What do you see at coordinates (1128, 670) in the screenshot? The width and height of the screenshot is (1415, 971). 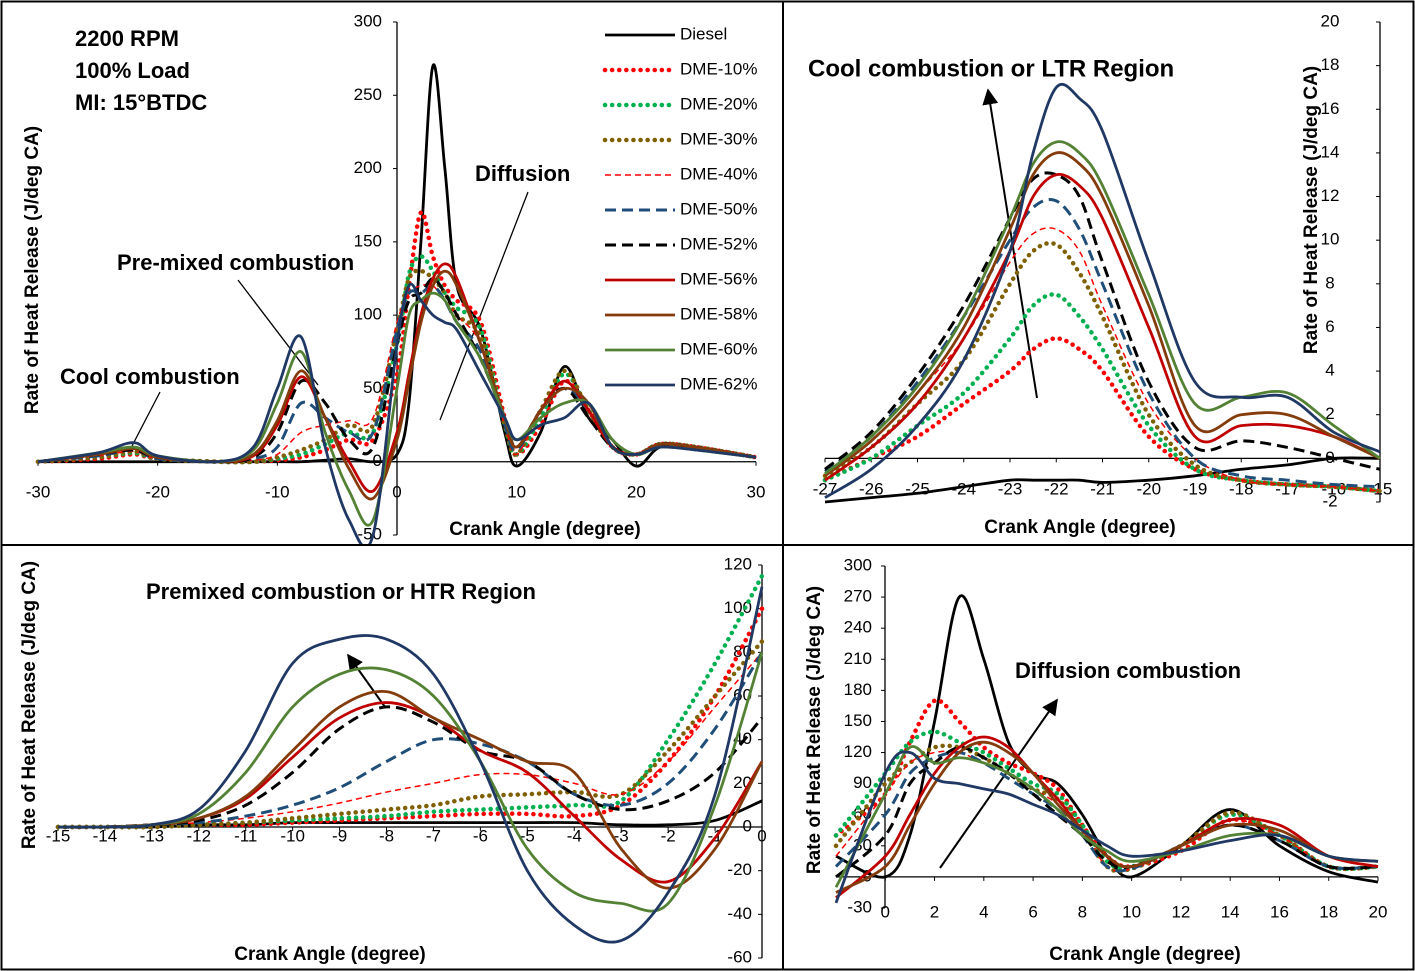 I see `annotation: Diffusion combustion` at bounding box center [1128, 670].